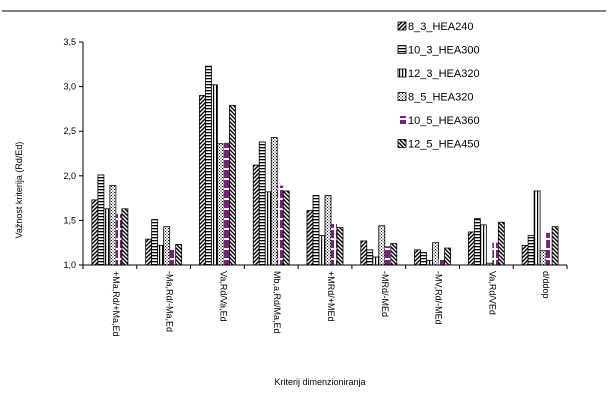 This screenshot has height=397, width=608. Describe the element at coordinates (440, 27) in the screenshot. I see `legend-label: 8_3_HEA240` at that location.